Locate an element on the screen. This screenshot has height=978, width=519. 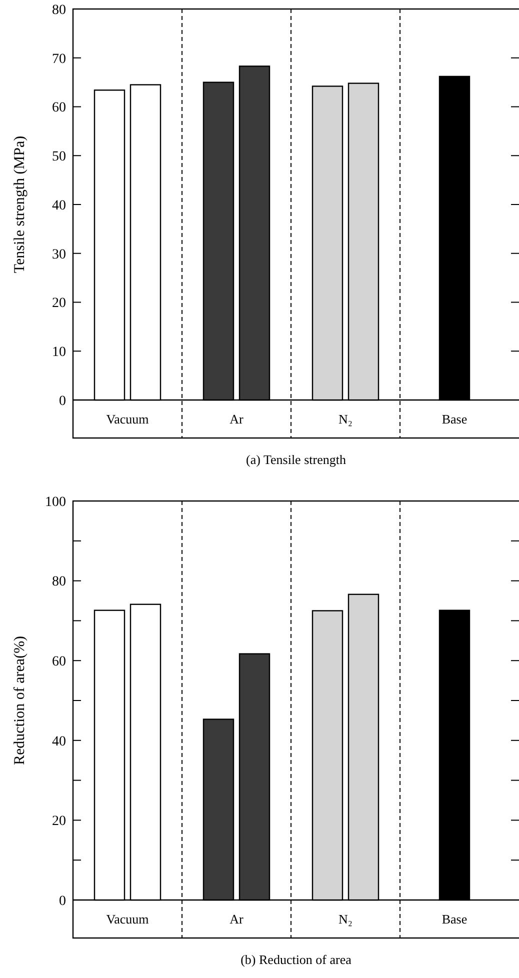
text: (b) Reduction of area is located at coordinates (296, 959).